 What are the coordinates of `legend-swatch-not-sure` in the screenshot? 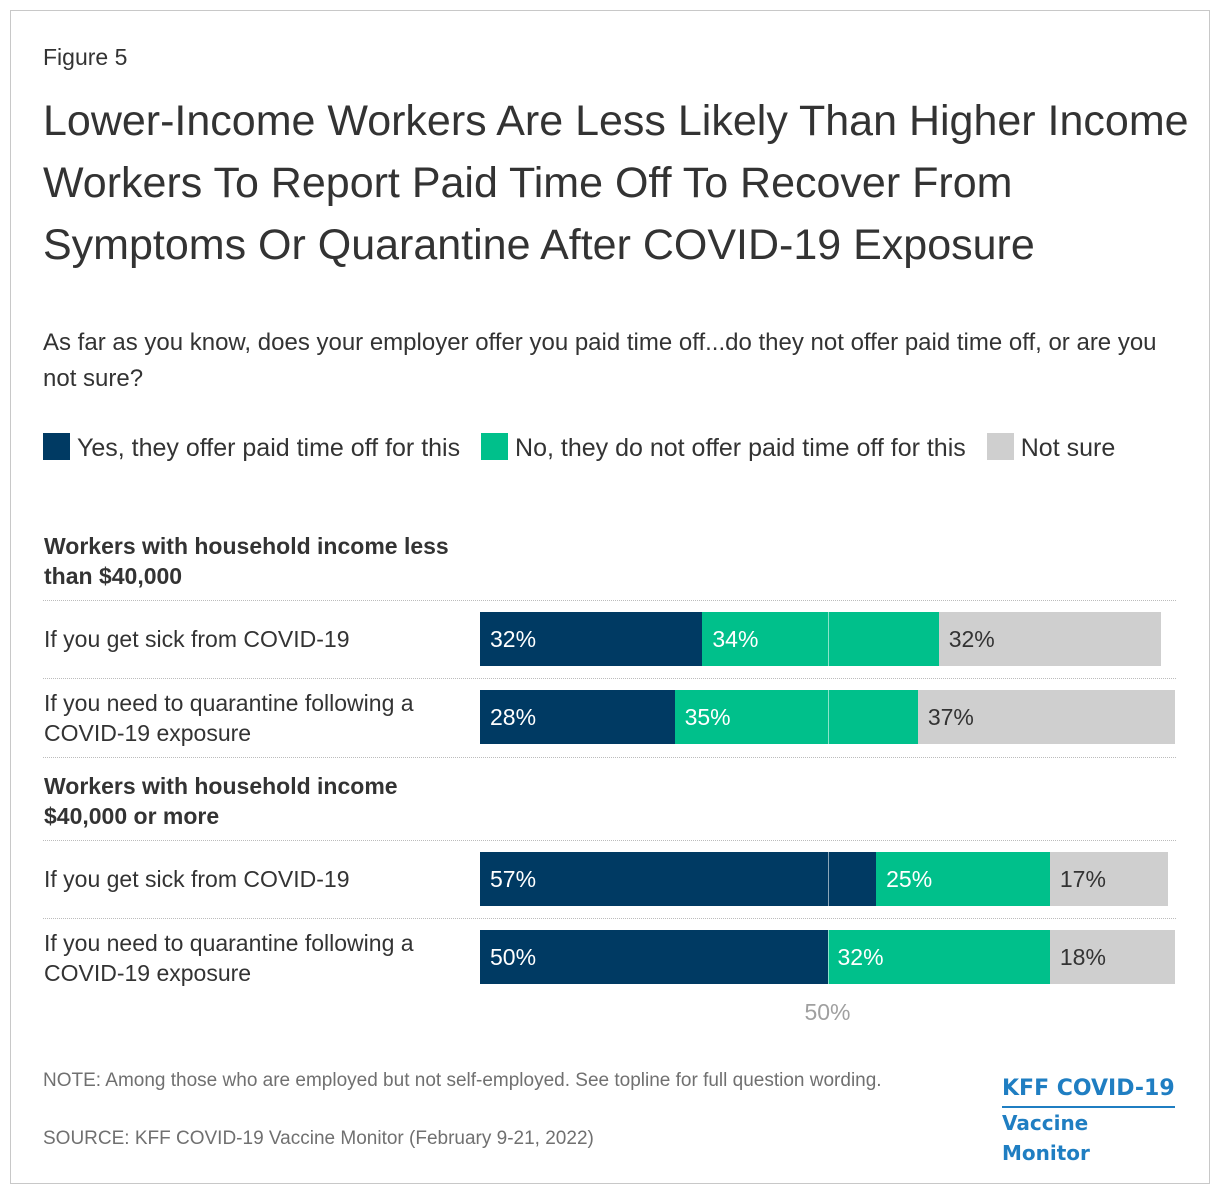 It's located at (1000, 446).